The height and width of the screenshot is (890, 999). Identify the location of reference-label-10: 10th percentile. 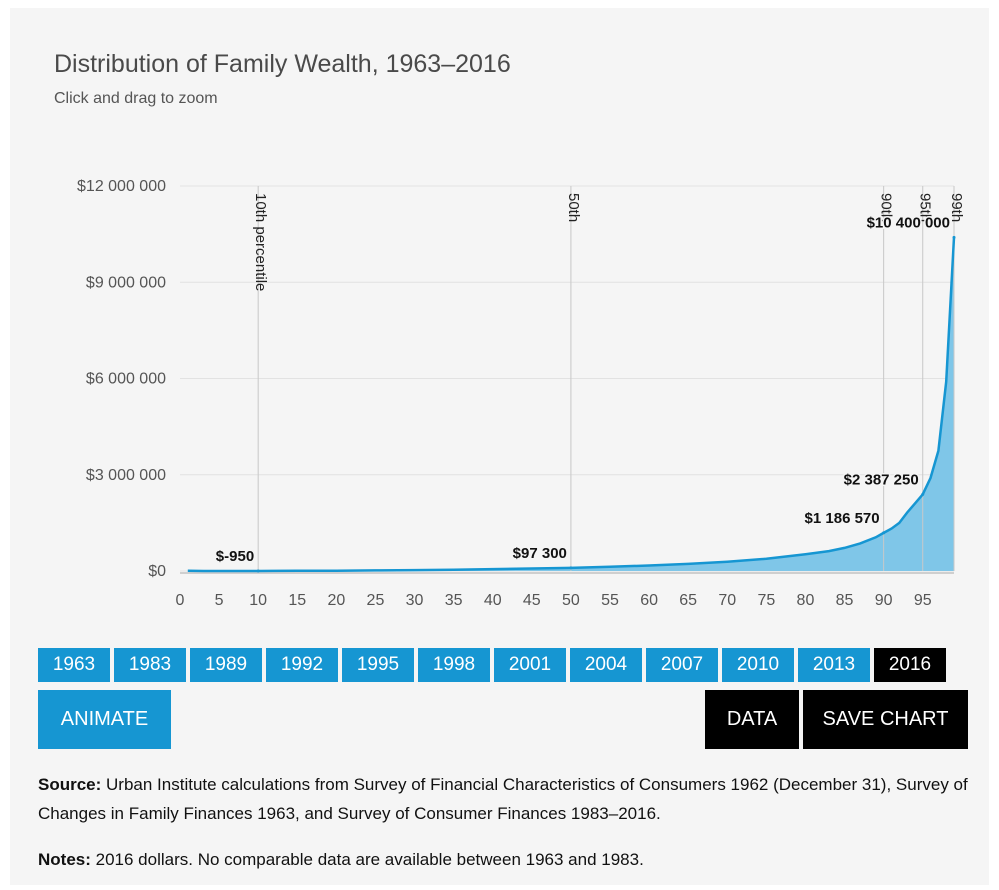
(260, 242).